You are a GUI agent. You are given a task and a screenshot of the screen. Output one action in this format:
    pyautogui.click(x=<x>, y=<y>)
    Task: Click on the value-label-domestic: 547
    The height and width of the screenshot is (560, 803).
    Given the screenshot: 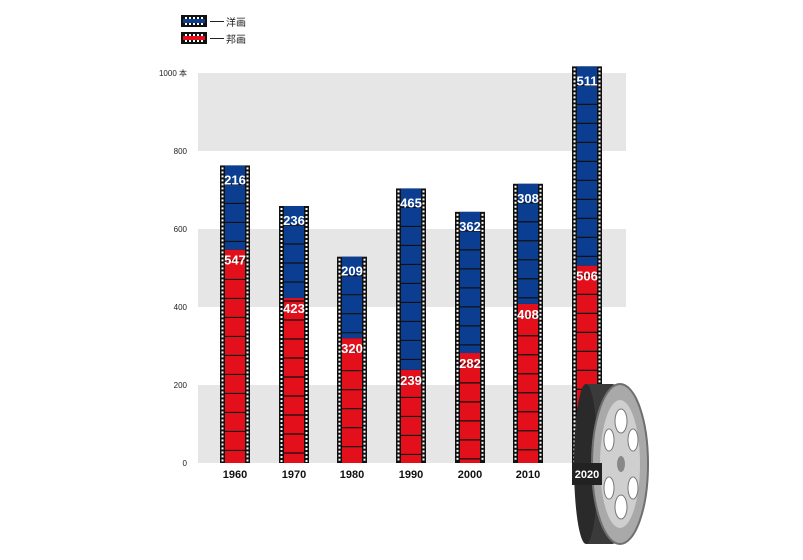 What is the action you would take?
    pyautogui.click(x=235, y=260)
    